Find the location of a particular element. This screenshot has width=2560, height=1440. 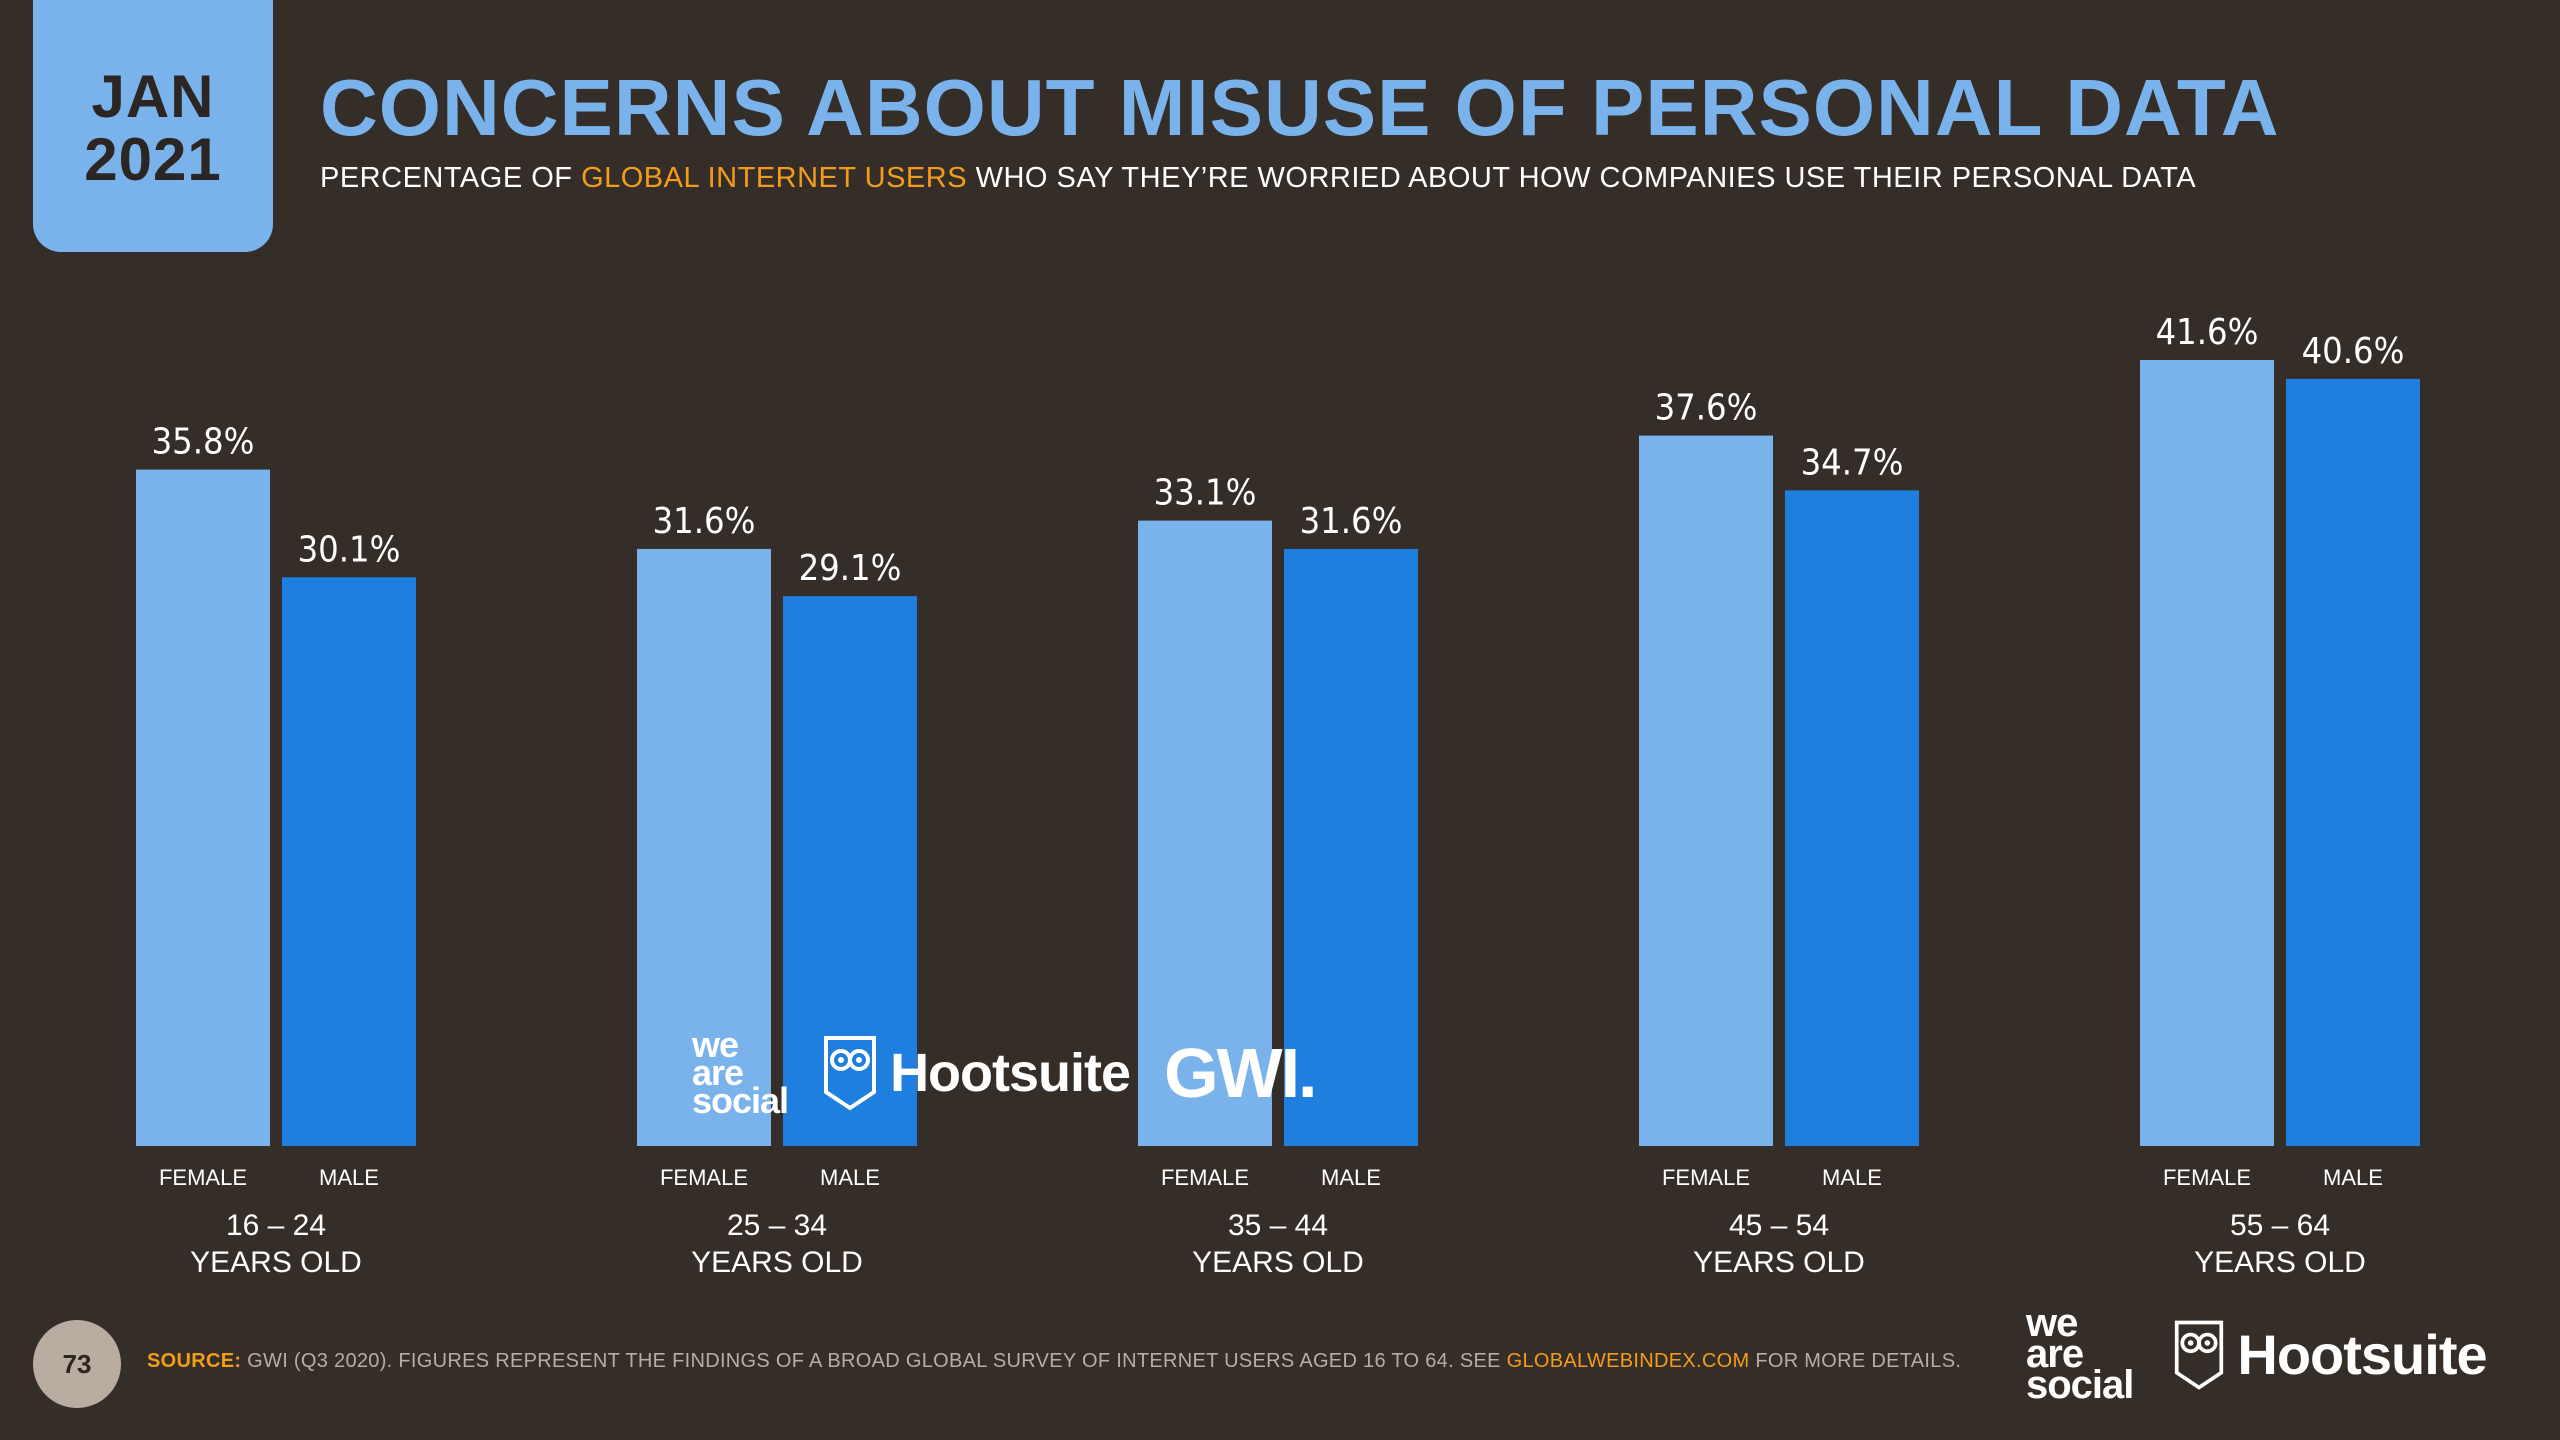

value-label-female: 37.6% is located at coordinates (1706, 408).